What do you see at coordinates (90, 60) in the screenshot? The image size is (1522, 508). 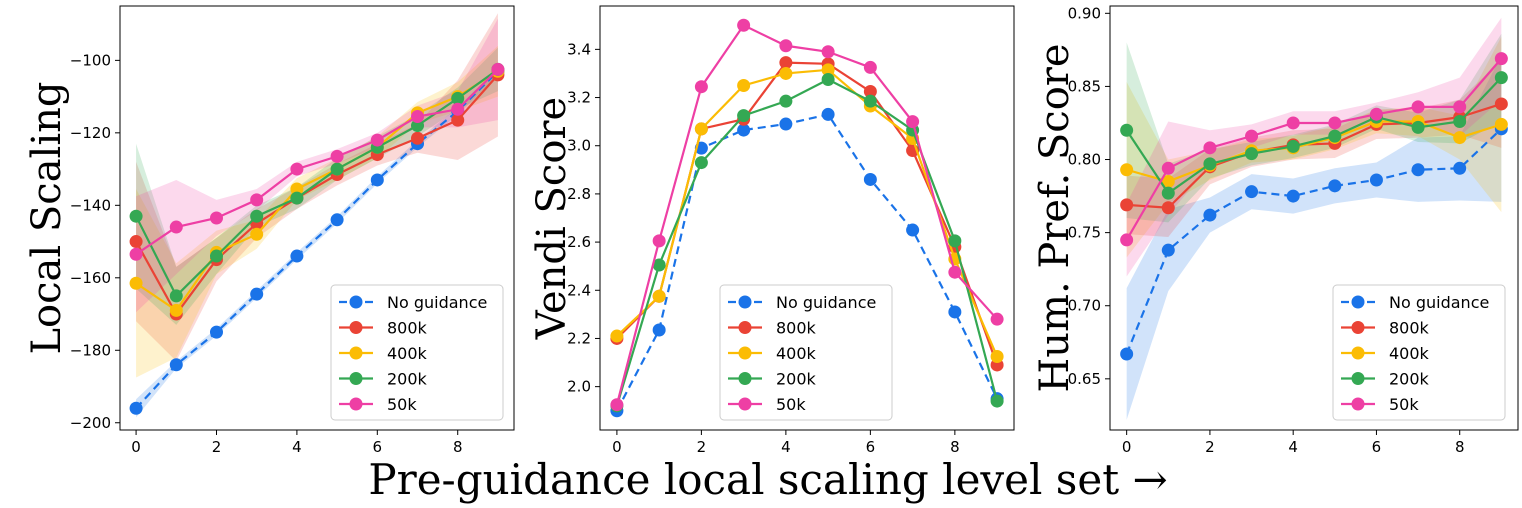 I see `y-tick-label: −100` at bounding box center [90, 60].